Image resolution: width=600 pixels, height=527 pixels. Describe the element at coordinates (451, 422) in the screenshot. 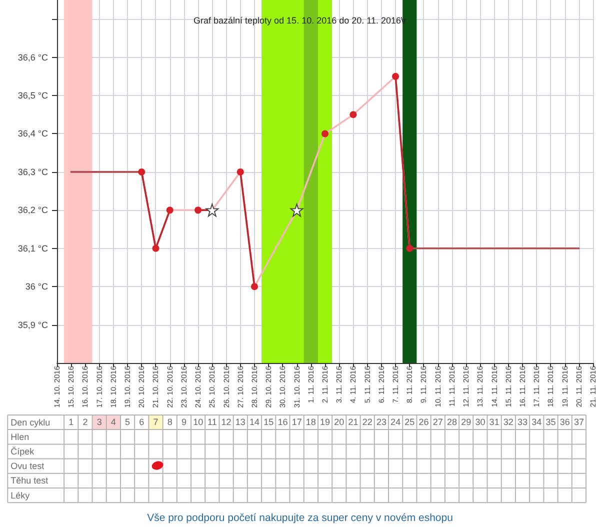

I see `x2-tick-label: 28` at that location.